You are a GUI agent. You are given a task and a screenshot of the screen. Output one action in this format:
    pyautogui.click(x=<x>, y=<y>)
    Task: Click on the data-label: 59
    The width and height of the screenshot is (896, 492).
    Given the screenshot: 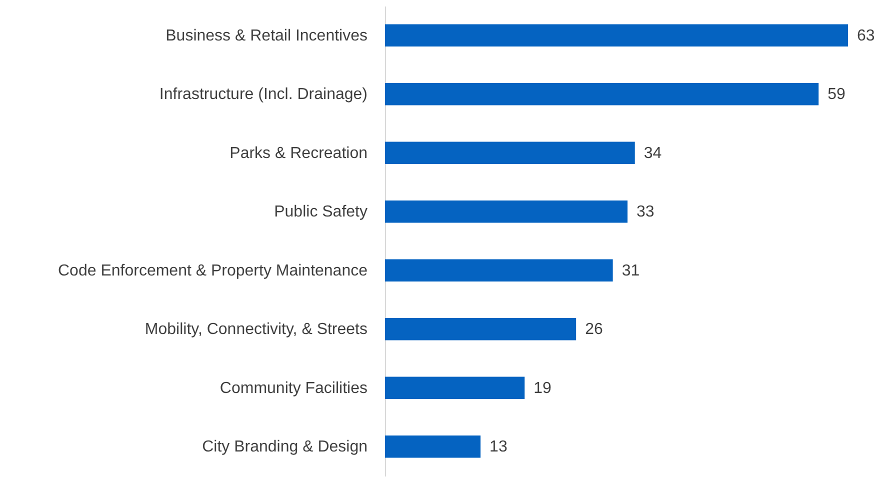 What is the action you would take?
    pyautogui.click(x=837, y=95)
    